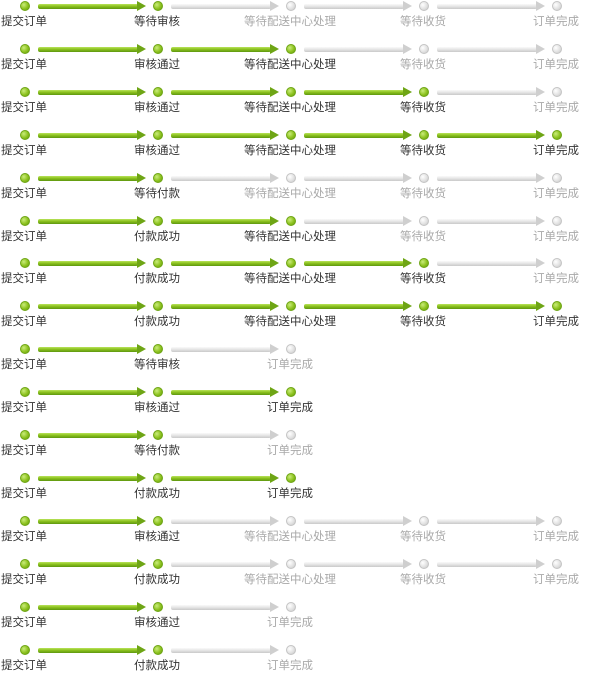 Image resolution: width=590 pixels, height=688 pixels. I want to click on order-progress-flow: 提交订单 等待审核 等待配送中心处理 等待收货 订单完成, so click(295, 22).